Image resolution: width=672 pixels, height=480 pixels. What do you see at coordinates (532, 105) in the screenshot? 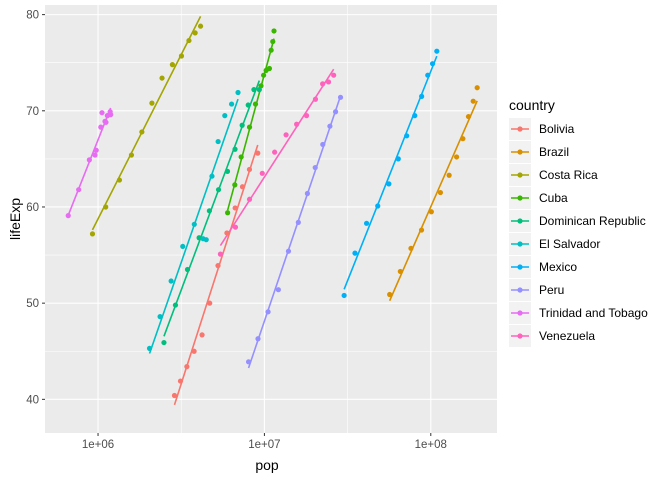
I see `legend-title: country` at bounding box center [532, 105].